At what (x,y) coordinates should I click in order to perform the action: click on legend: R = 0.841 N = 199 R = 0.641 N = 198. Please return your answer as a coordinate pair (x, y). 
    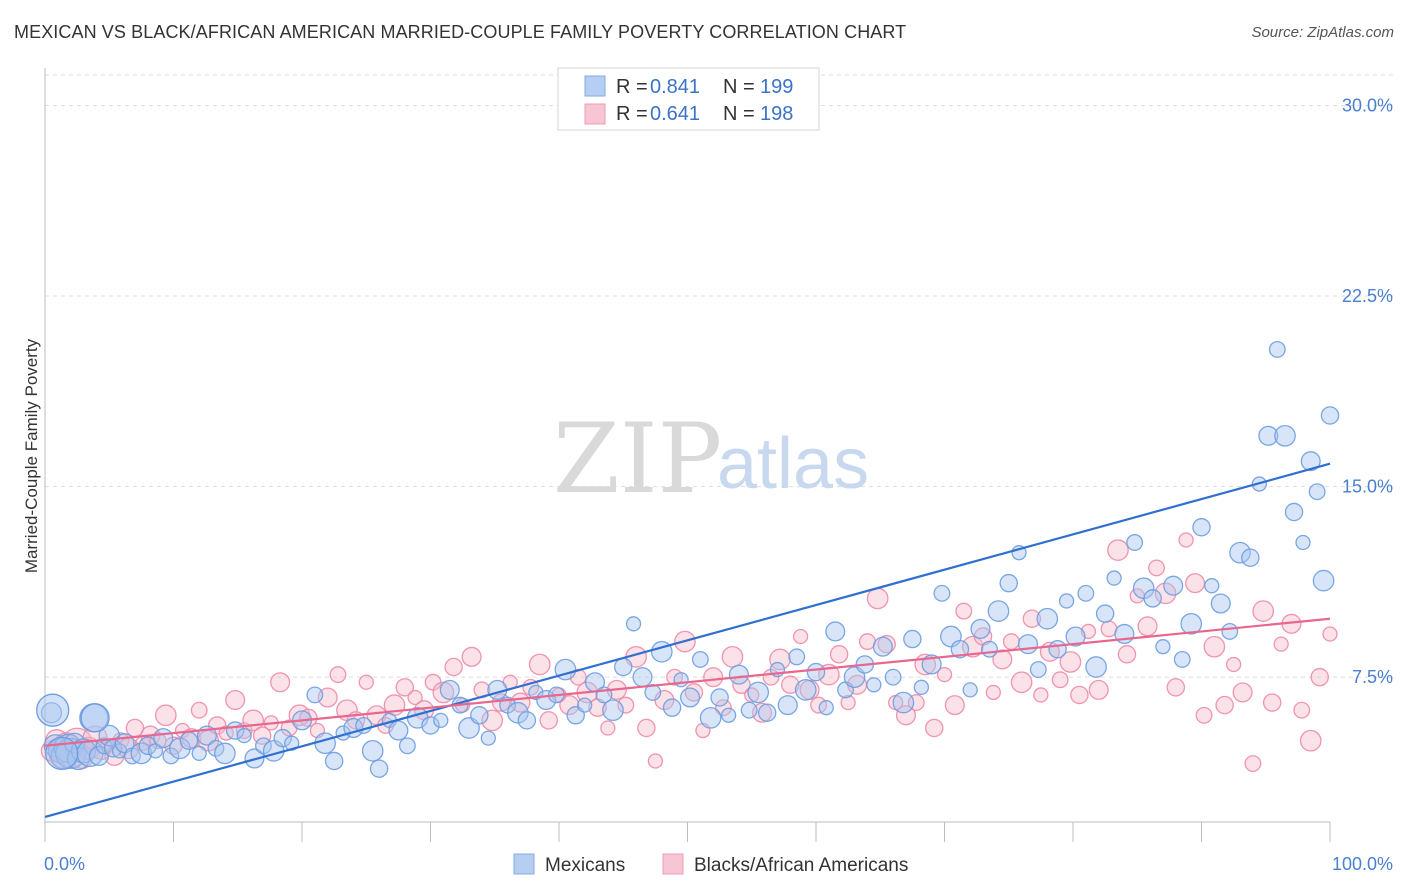
    Looking at the image, I should click on (688, 99).